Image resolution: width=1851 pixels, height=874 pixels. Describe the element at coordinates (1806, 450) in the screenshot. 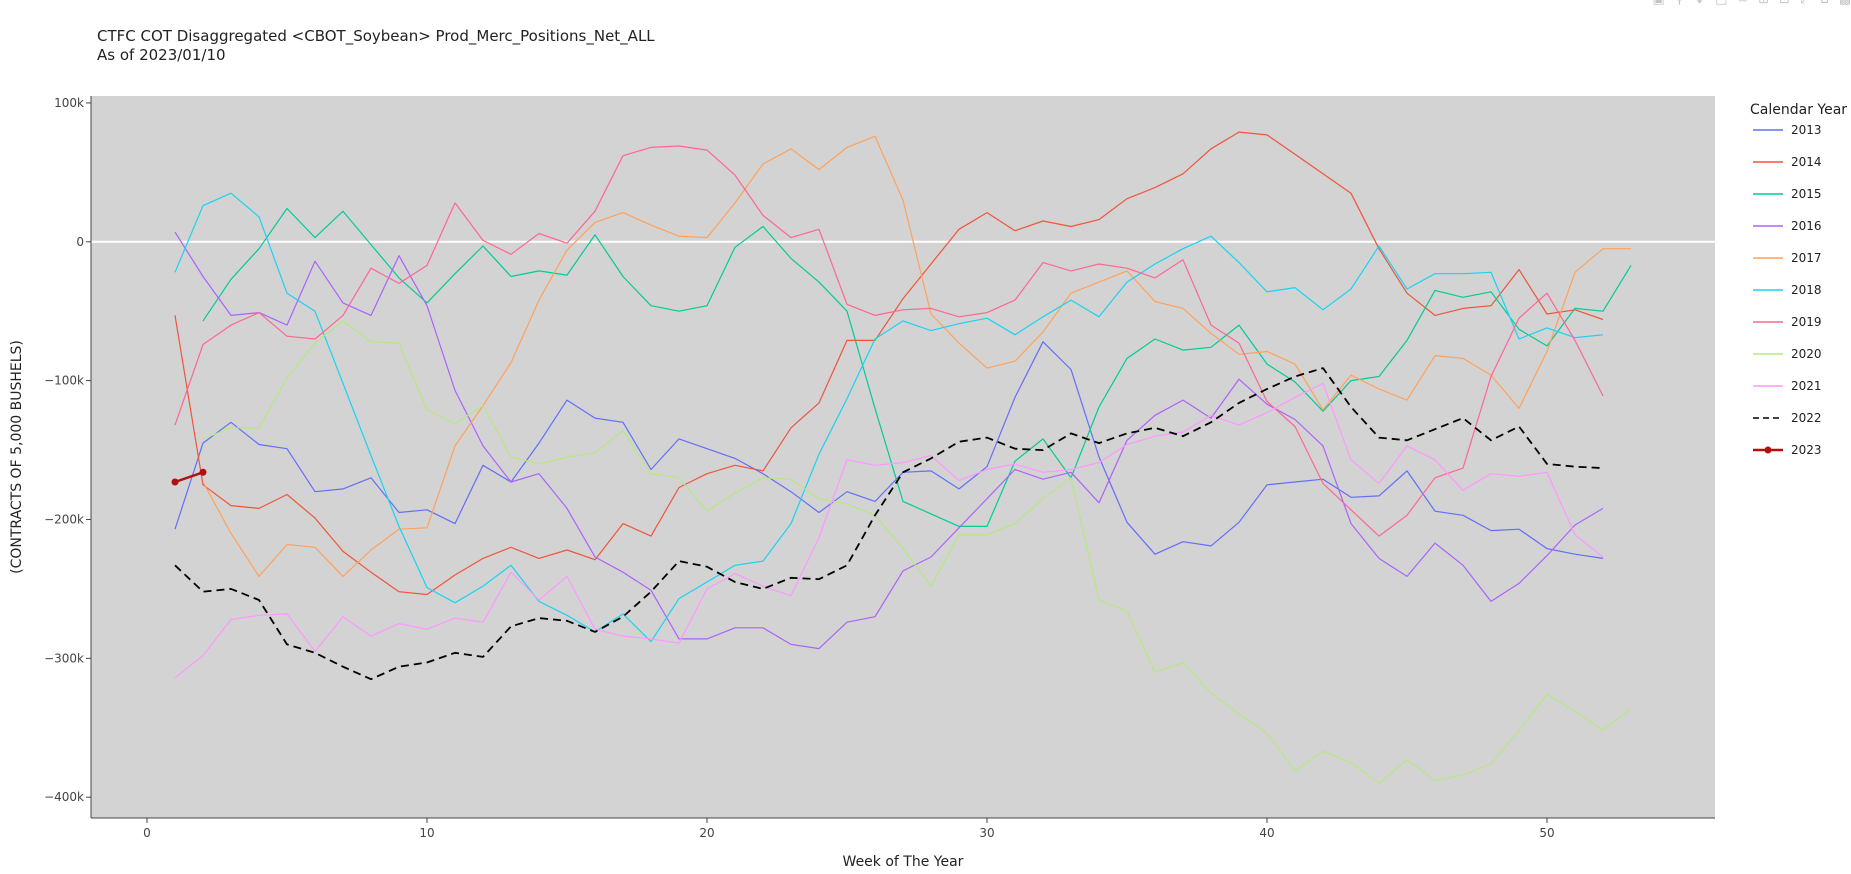

I see `legend-label-2023: 2023` at that location.